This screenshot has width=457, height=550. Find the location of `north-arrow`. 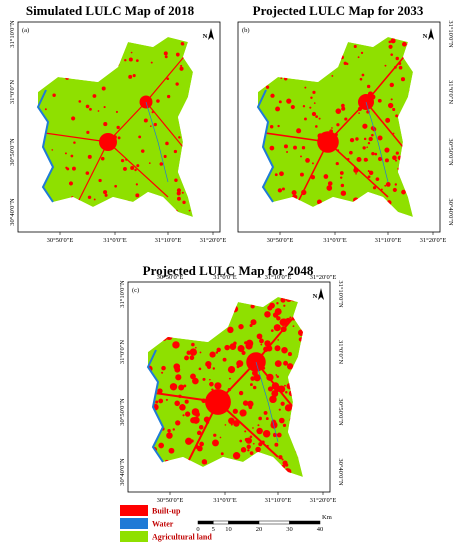

north-arrow is located at coordinates (211, 34).